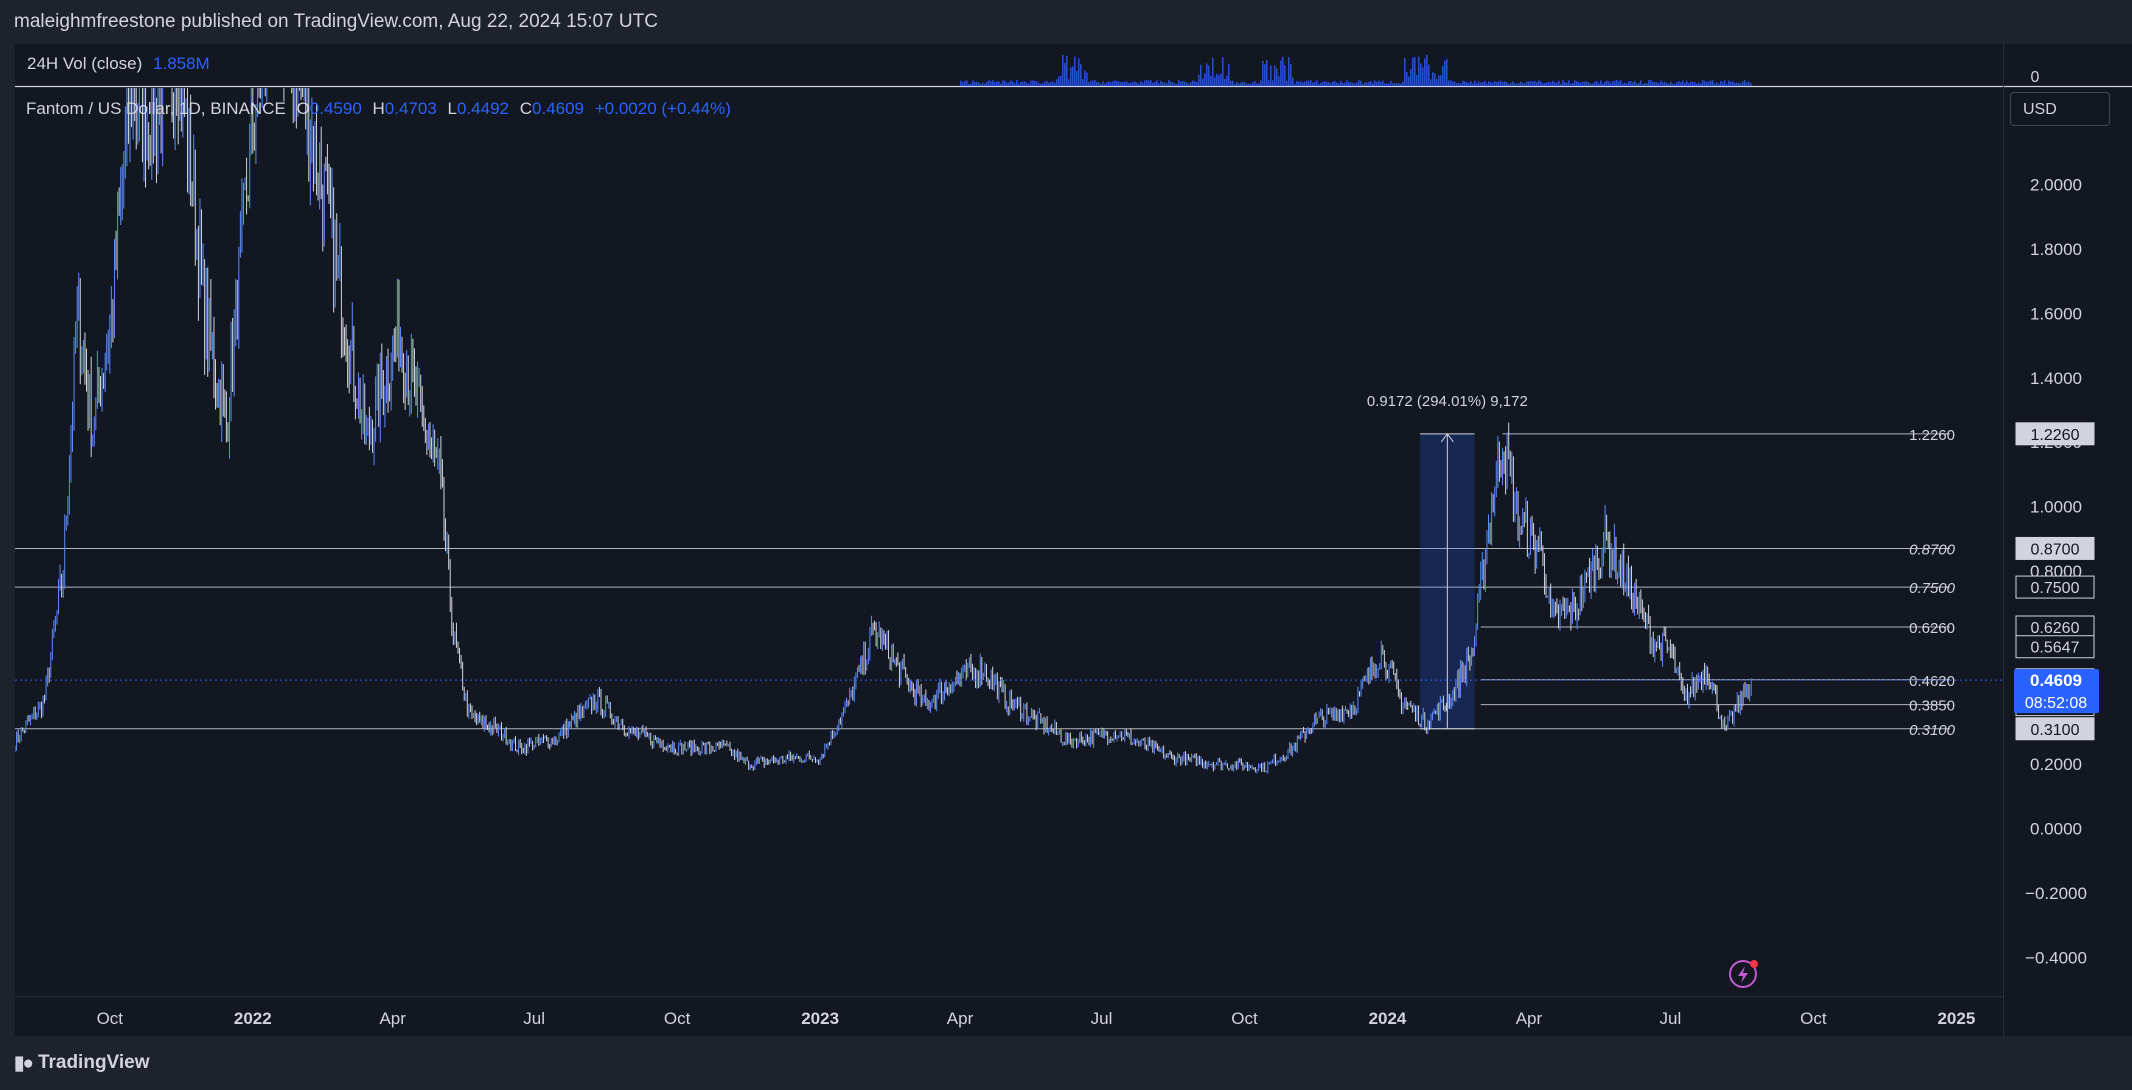 This screenshot has height=1090, width=2132. Describe the element at coordinates (156, 108) in the screenshot. I see `symbol-title: Fantom / US Dollar, 1D, BINANCE` at that location.